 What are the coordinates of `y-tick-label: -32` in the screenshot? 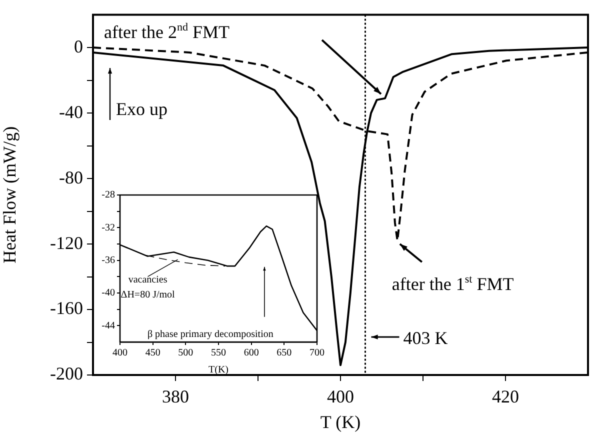 It's located at (108, 228).